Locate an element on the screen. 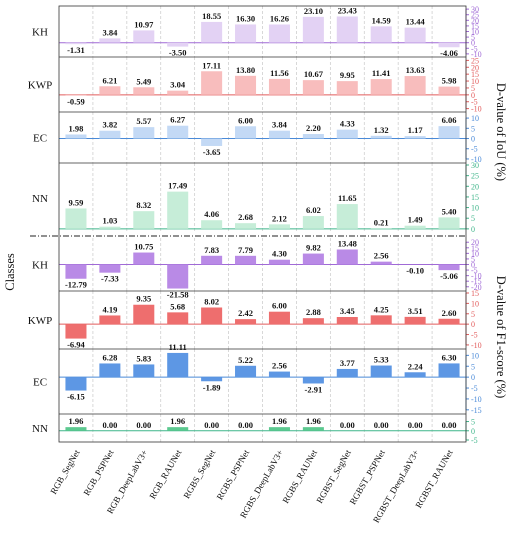 The image size is (508, 550). value-label: 7.79 is located at coordinates (245, 250).